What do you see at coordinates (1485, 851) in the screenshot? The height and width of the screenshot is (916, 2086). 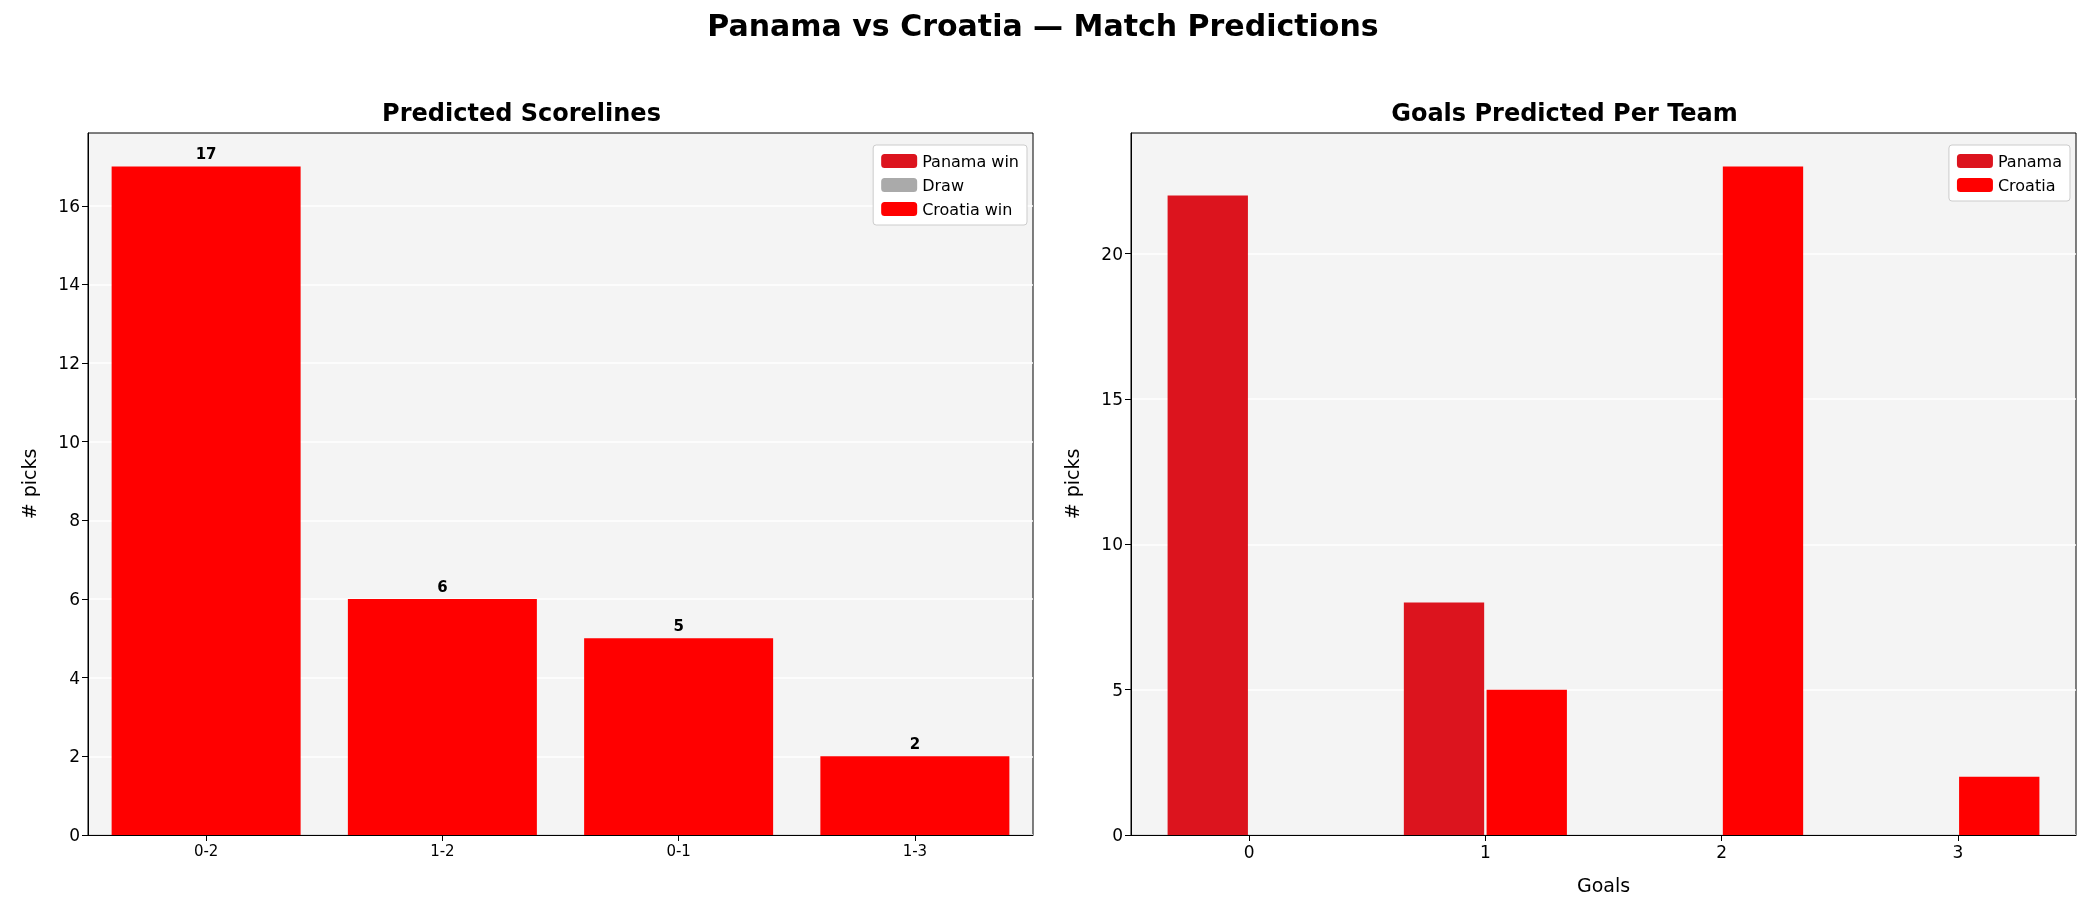 I see `x-tick-label: 1` at bounding box center [1485, 851].